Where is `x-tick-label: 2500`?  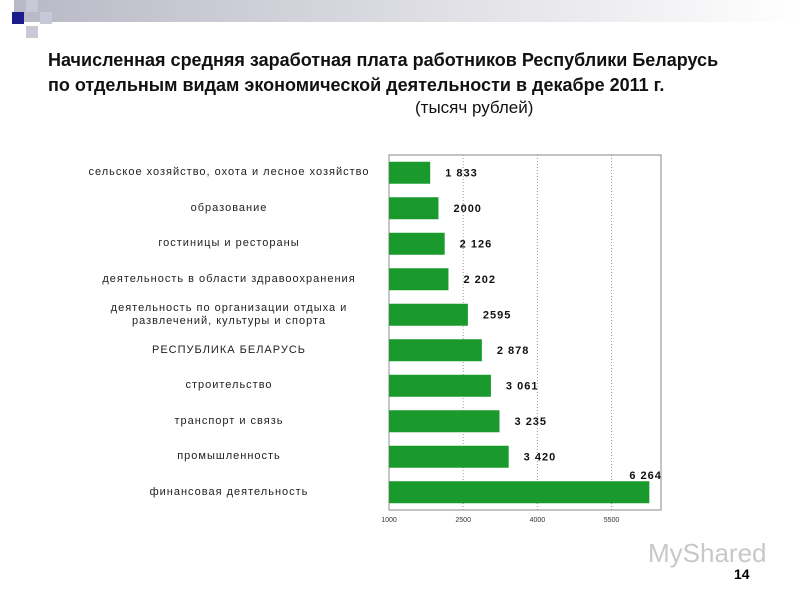 x-tick-label: 2500 is located at coordinates (463, 520).